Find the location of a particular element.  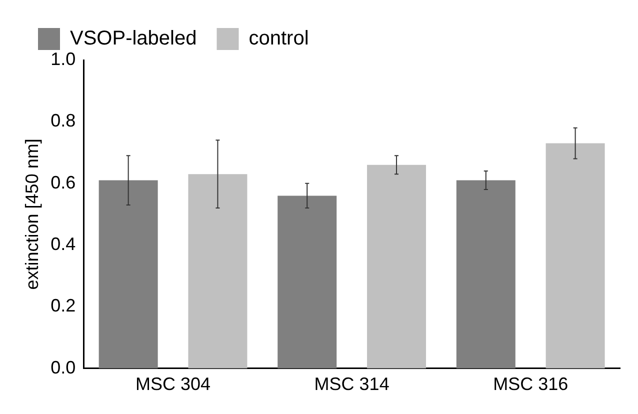

x-tick-label: MSC 314 is located at coordinates (352, 384).